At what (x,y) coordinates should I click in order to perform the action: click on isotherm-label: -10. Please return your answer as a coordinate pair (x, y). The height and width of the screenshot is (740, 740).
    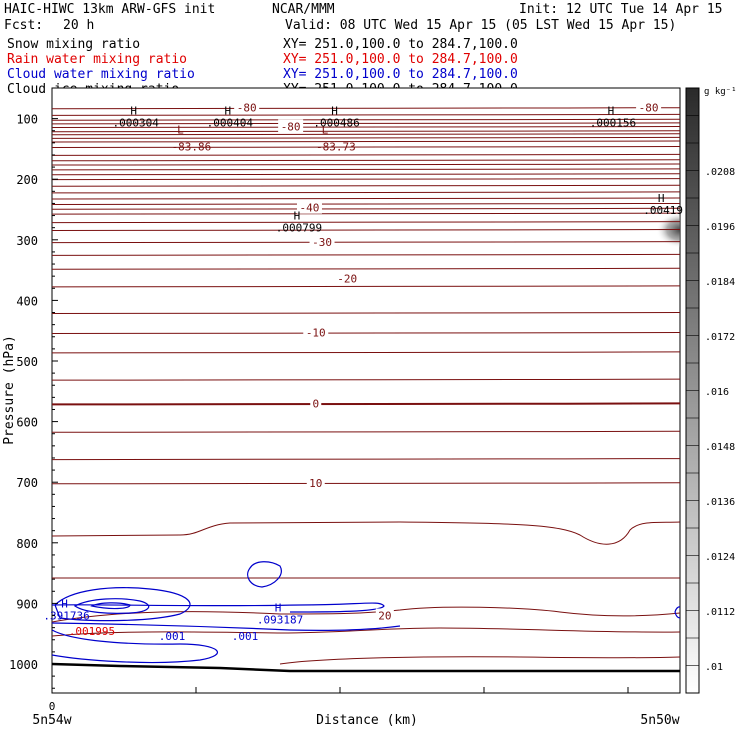
    Looking at the image, I should click on (316, 333).